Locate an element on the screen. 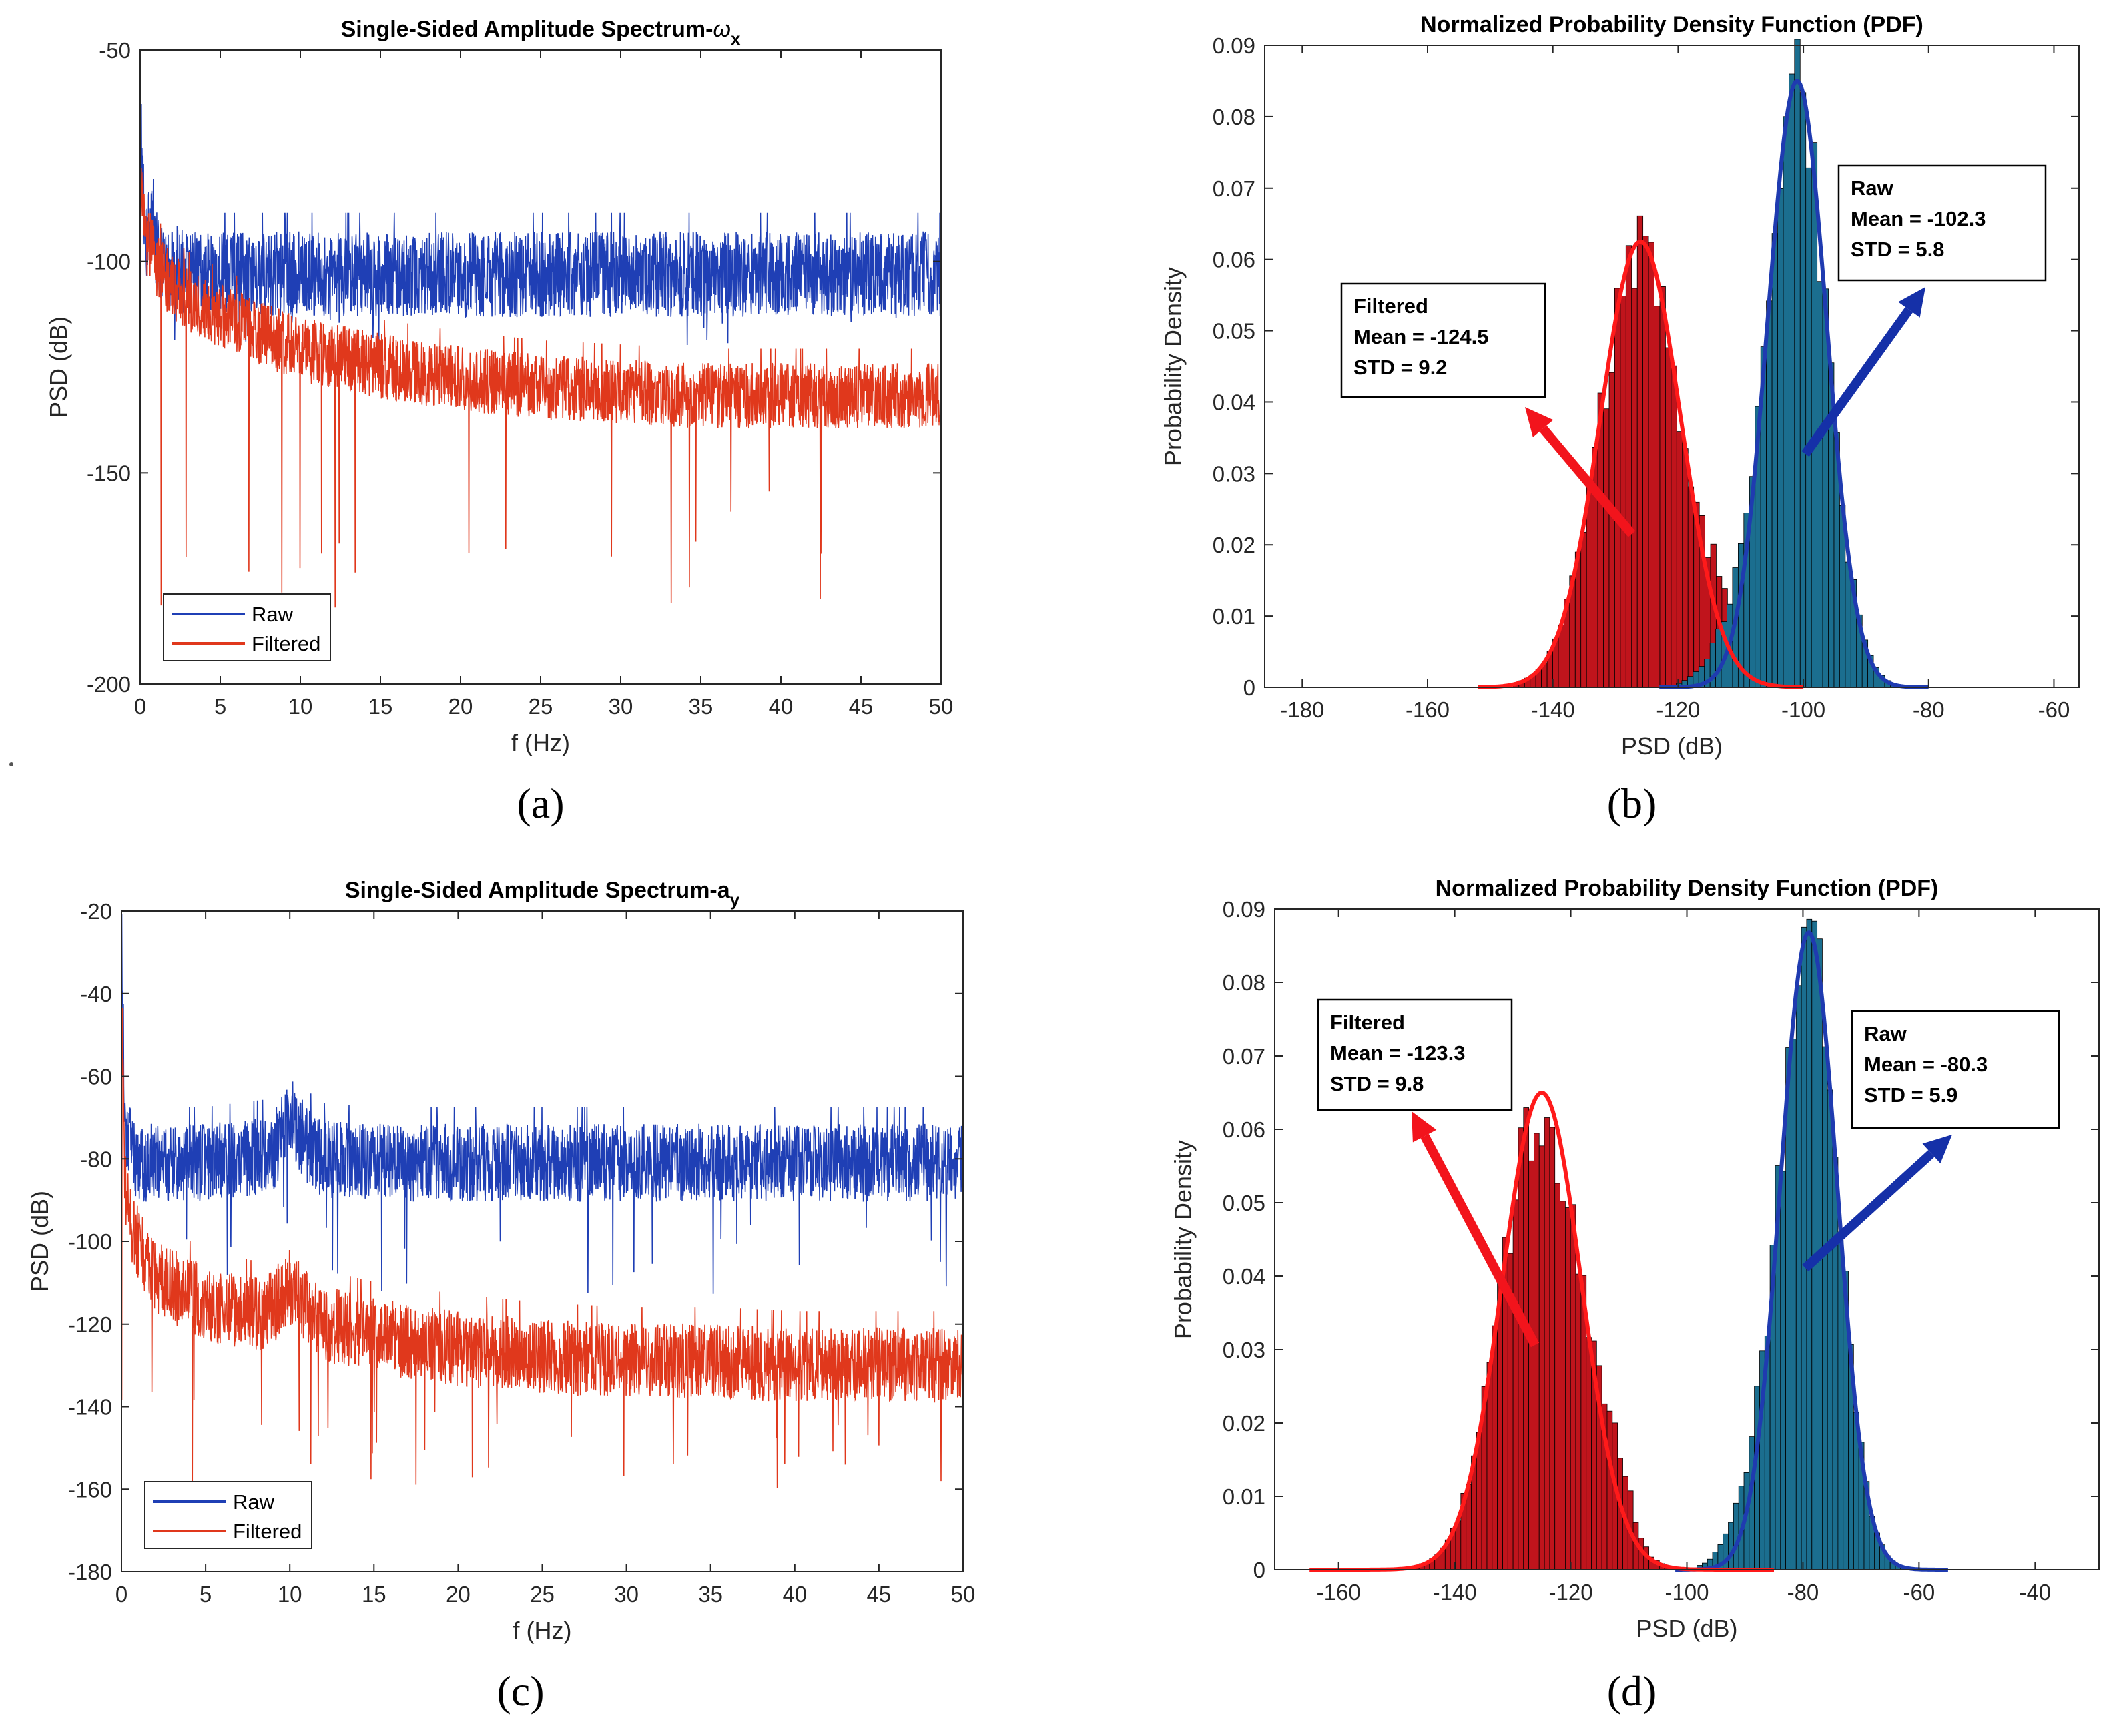  y-tick-label: -60 is located at coordinates (96, 1077).